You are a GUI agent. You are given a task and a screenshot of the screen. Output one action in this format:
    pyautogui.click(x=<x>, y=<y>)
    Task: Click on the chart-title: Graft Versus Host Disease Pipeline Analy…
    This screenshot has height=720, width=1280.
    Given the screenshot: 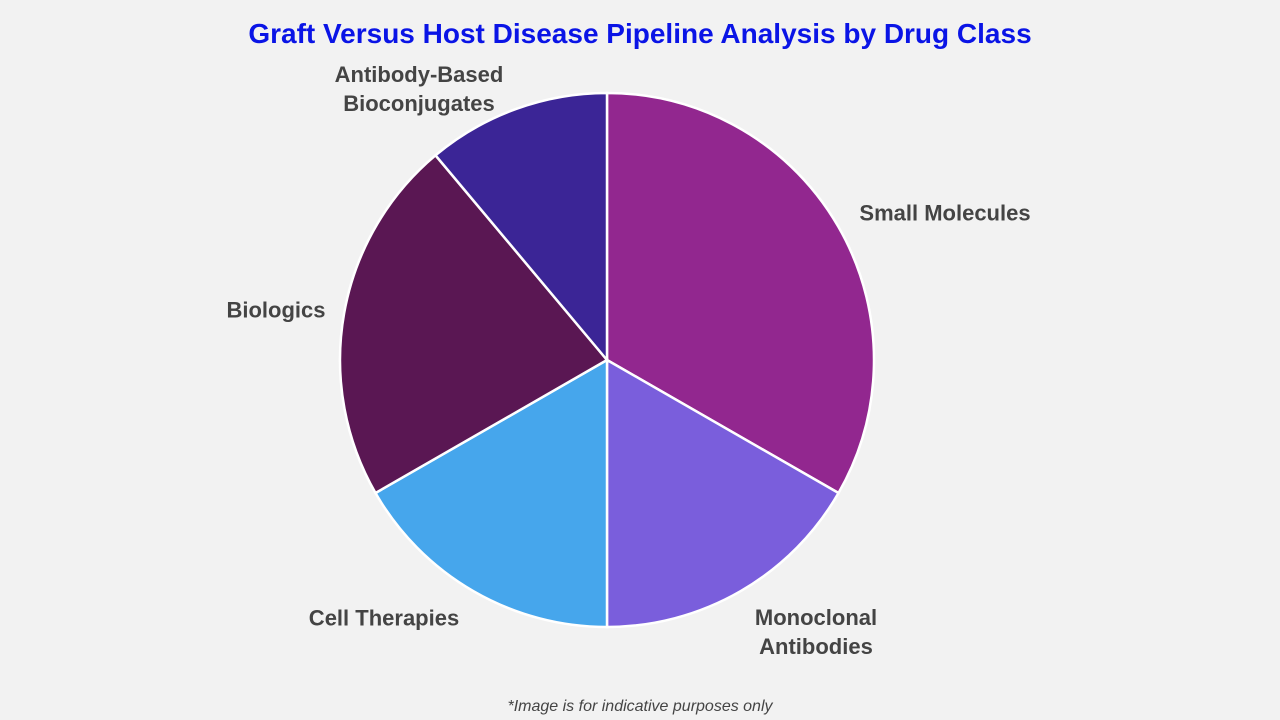 What is the action you would take?
    pyautogui.click(x=640, y=33)
    